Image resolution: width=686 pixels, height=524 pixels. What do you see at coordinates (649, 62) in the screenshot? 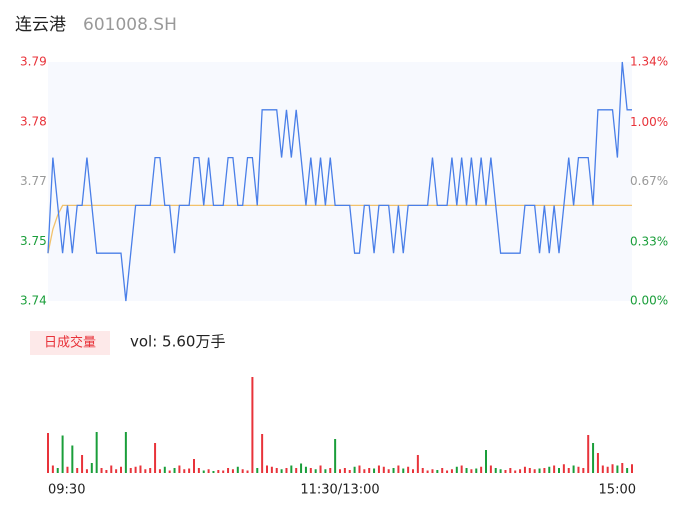
I see `y2-tick-label: 1.34%` at bounding box center [649, 62].